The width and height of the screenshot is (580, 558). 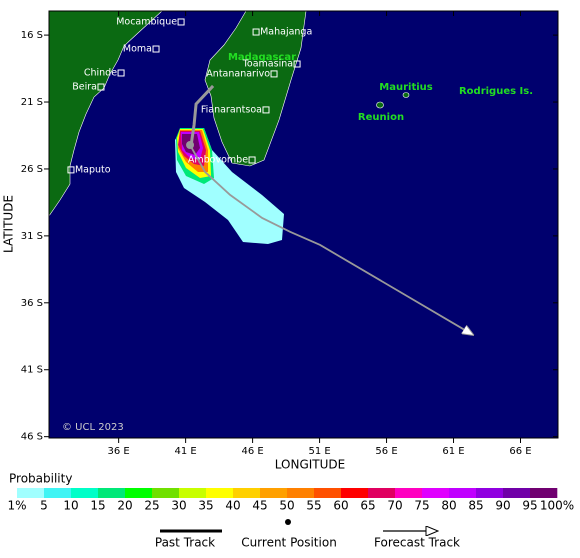 I want to click on region-label: Rodrigues Is., so click(x=496, y=91).